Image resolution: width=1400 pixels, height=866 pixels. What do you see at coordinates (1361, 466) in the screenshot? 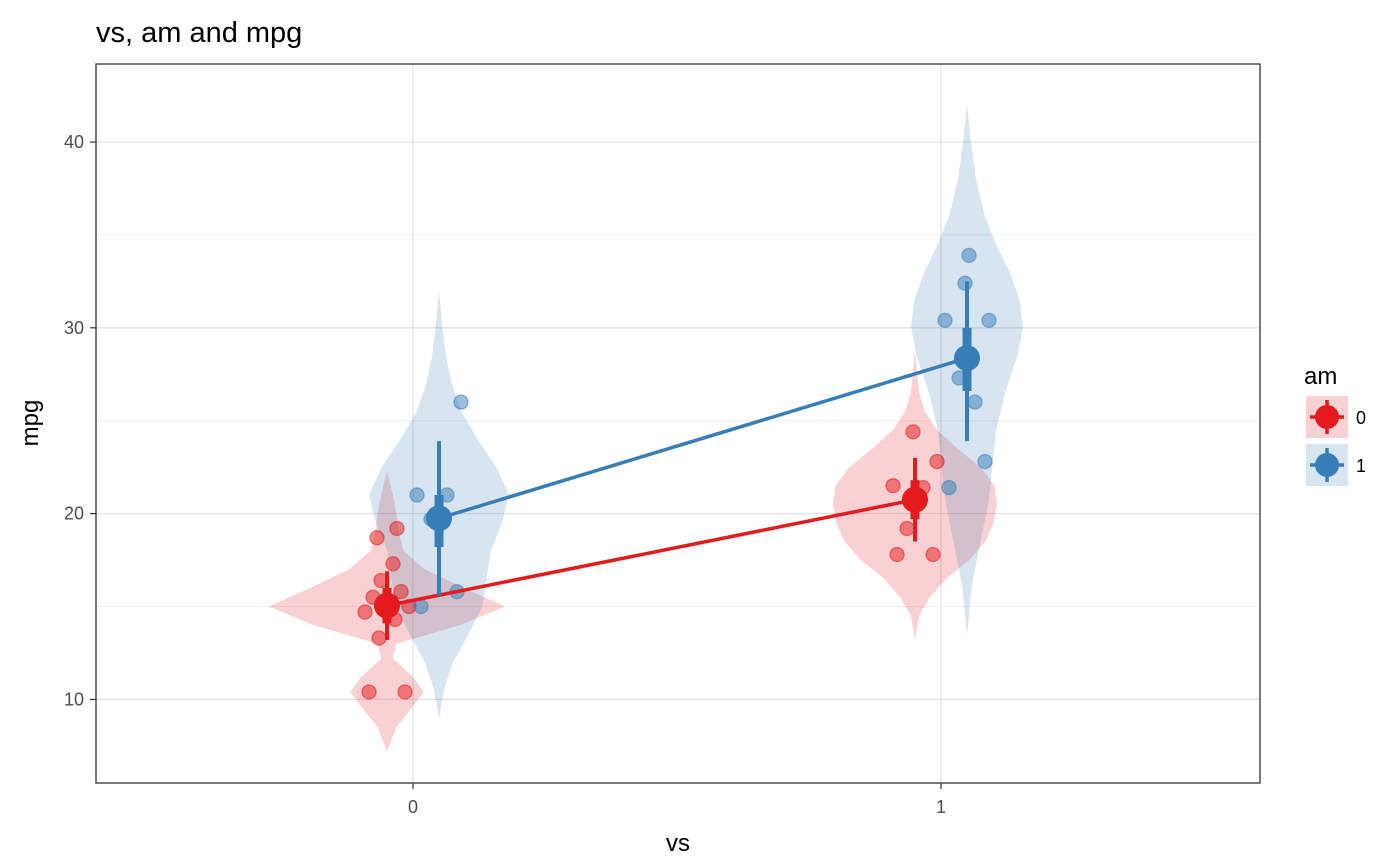
I see `legend-label: 1` at bounding box center [1361, 466].